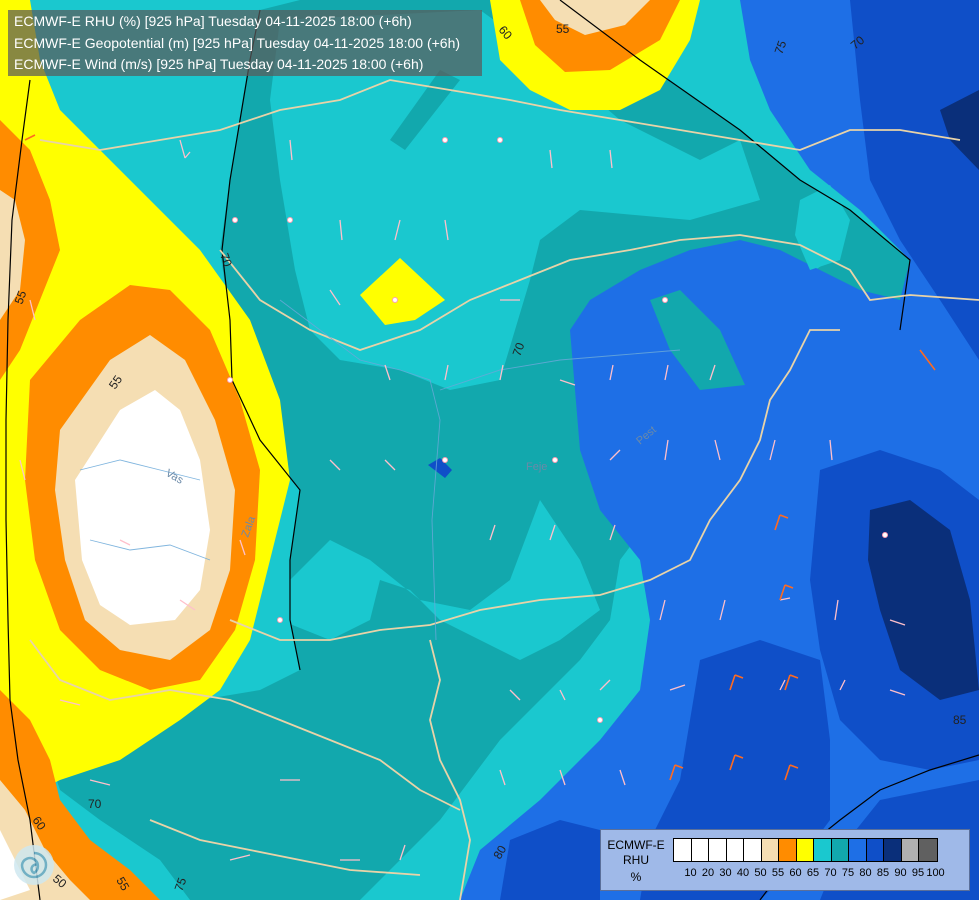 The height and width of the screenshot is (900, 979). Describe the element at coordinates (795, 873) in the screenshot. I see `legend-tick-label: 60` at that location.